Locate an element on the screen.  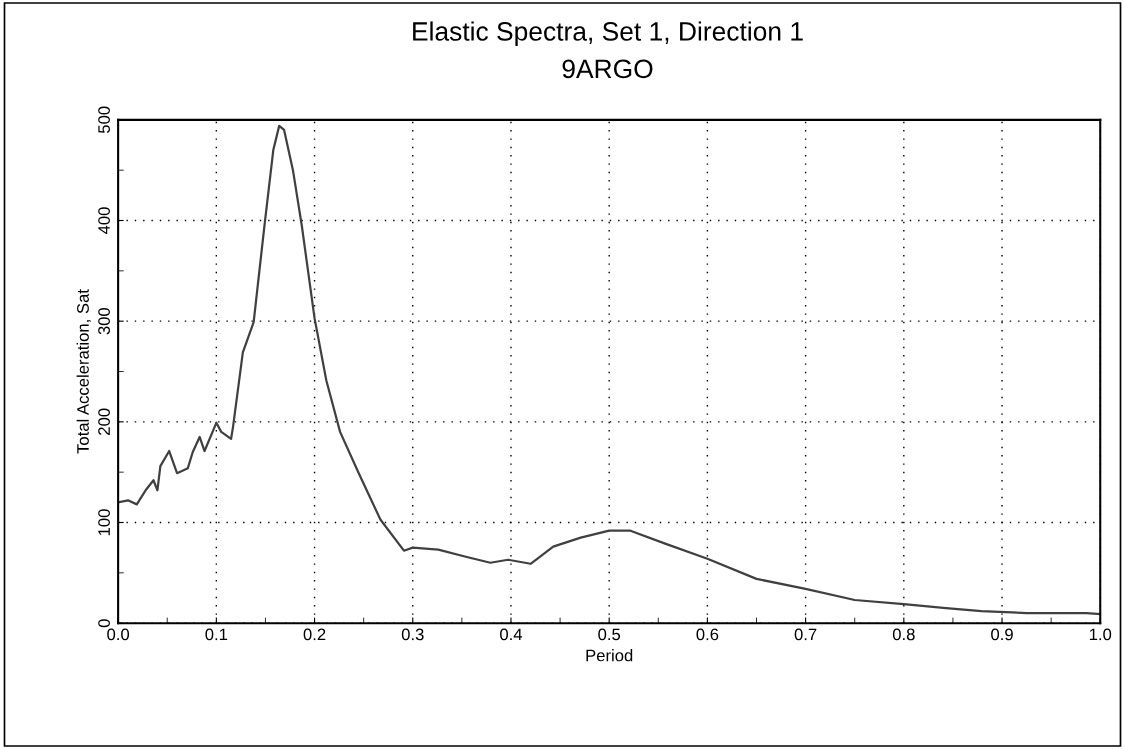
y-tick-label: 500 is located at coordinates (104, 120).